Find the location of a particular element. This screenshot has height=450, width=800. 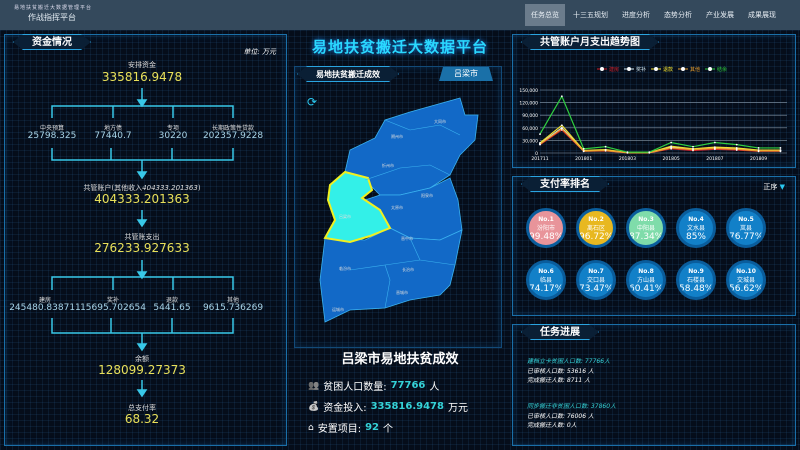

rank-name: 石楼县 is located at coordinates (695, 280).